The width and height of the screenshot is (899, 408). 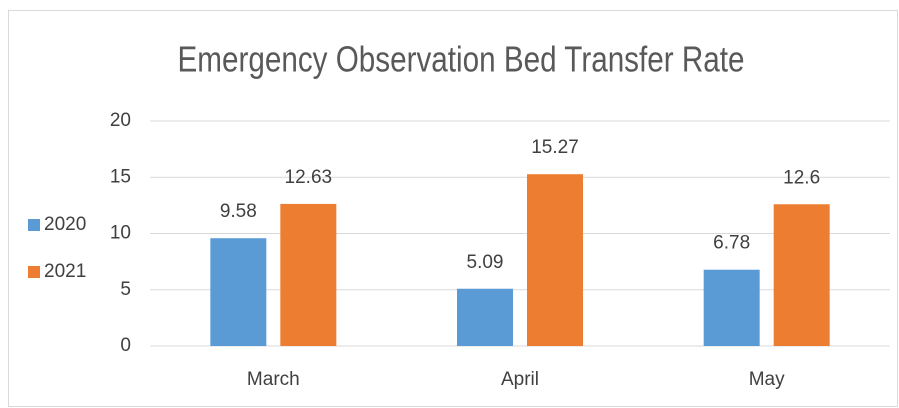 What do you see at coordinates (65, 224) in the screenshot?
I see `legend-label: 2020` at bounding box center [65, 224].